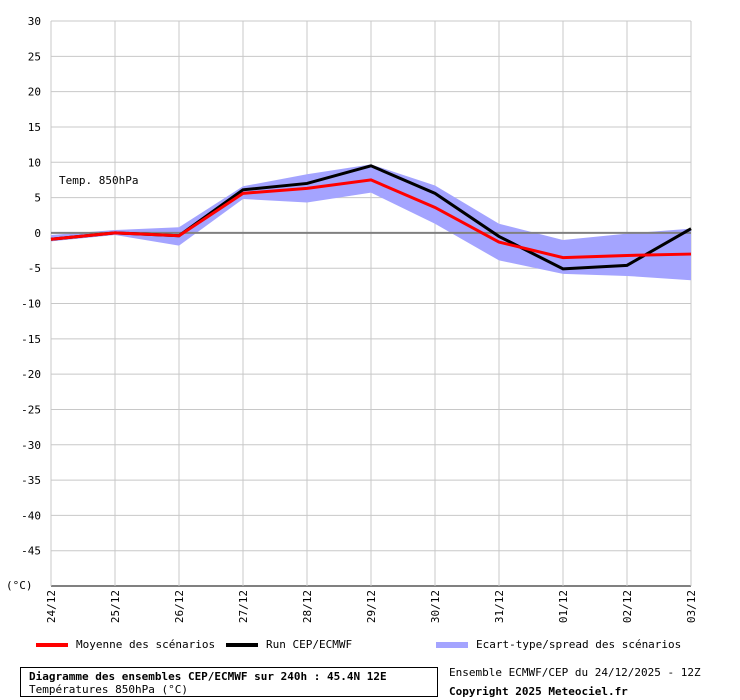 The image size is (740, 700). Describe the element at coordinates (37, 233) in the screenshot. I see `y-tick-label: 0` at that location.